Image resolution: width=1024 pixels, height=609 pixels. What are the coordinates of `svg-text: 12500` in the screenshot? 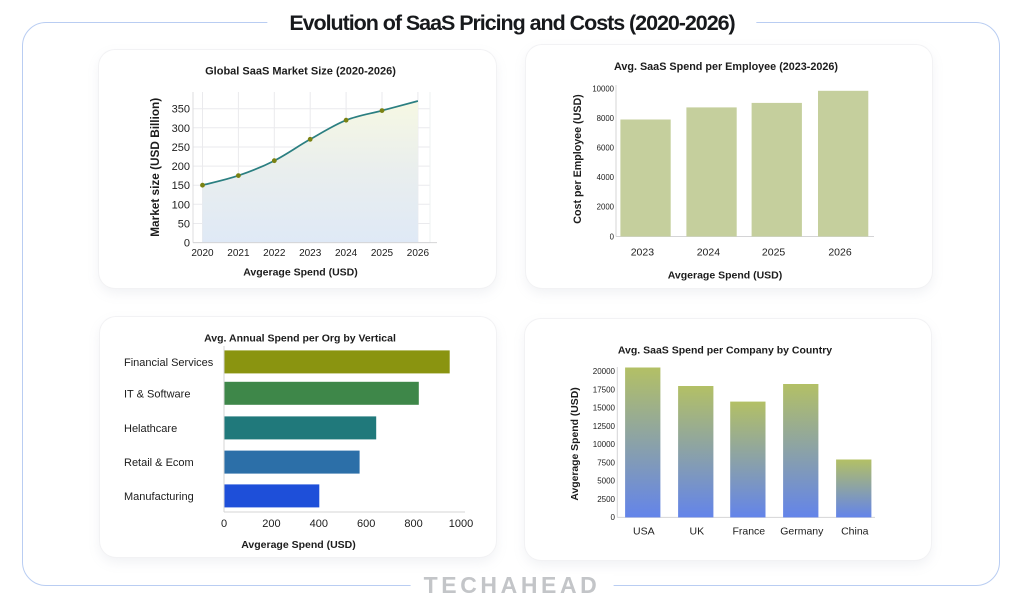 It's located at (604, 426).